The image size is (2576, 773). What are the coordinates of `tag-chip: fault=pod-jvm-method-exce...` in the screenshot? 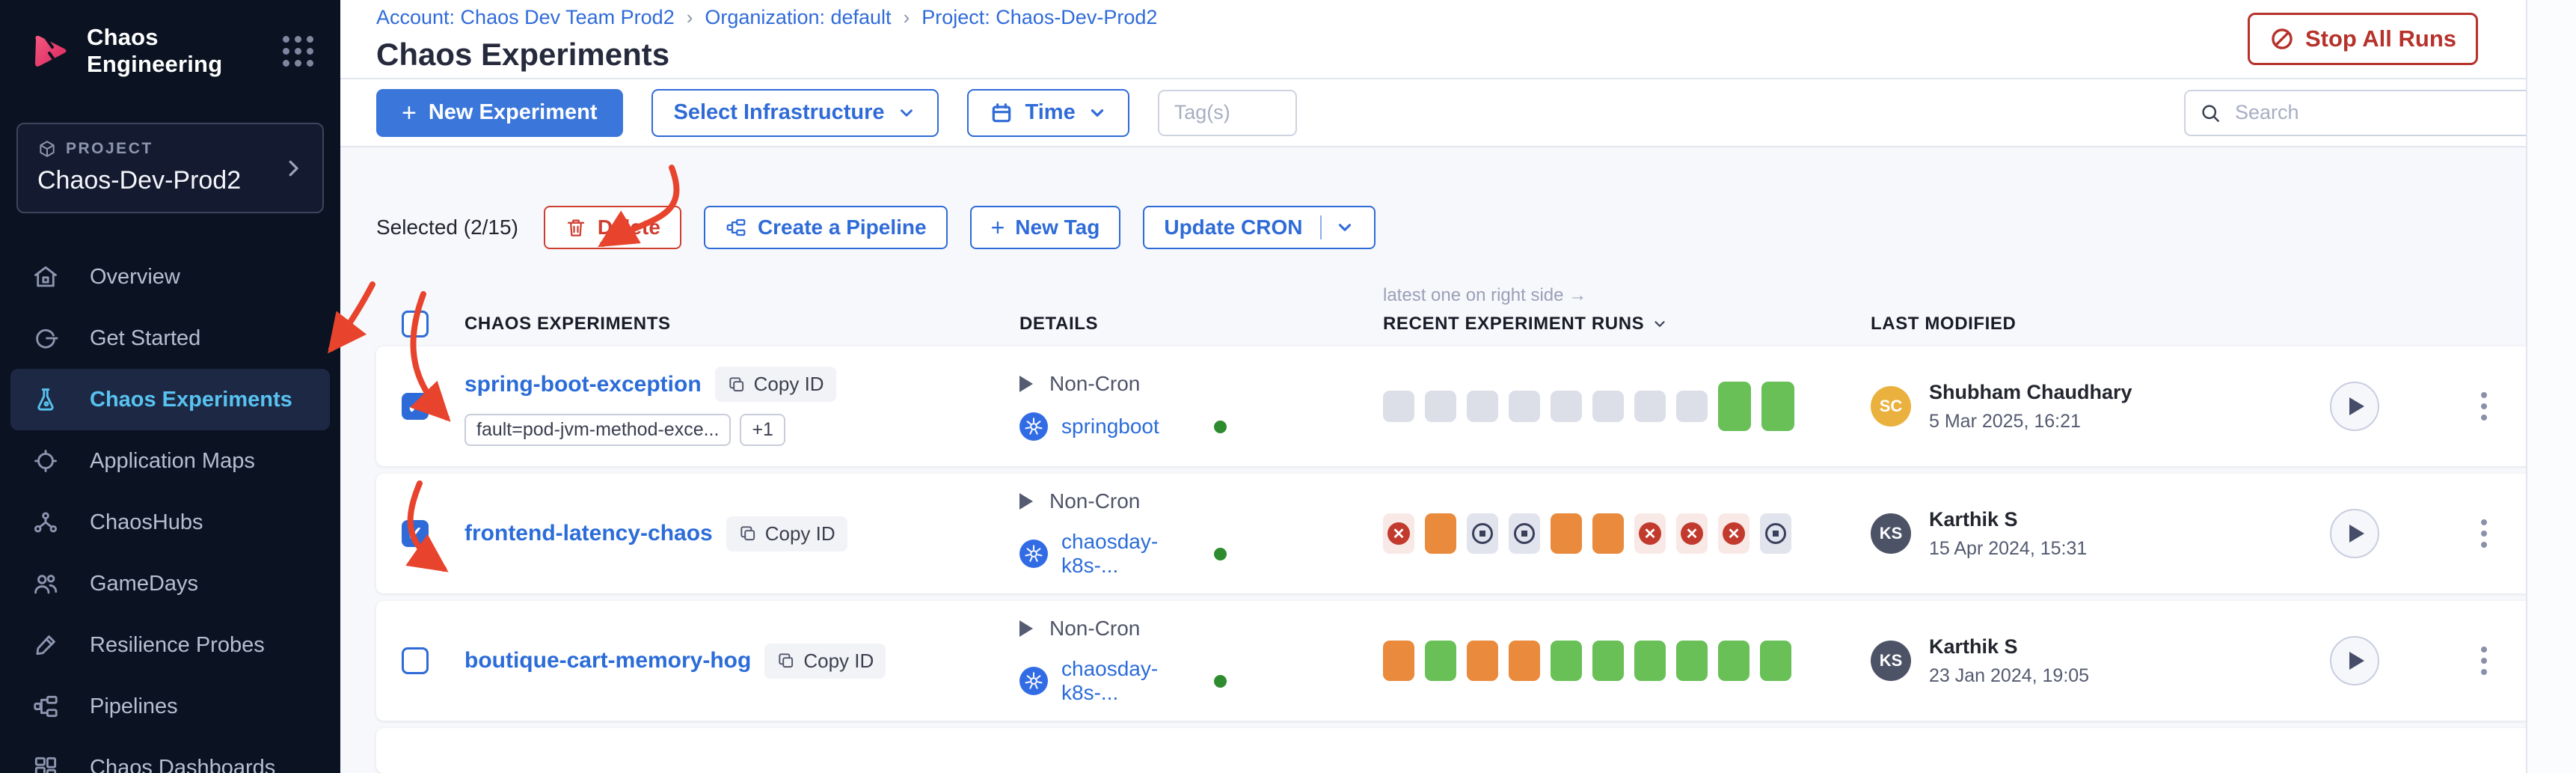 It's located at (598, 430).